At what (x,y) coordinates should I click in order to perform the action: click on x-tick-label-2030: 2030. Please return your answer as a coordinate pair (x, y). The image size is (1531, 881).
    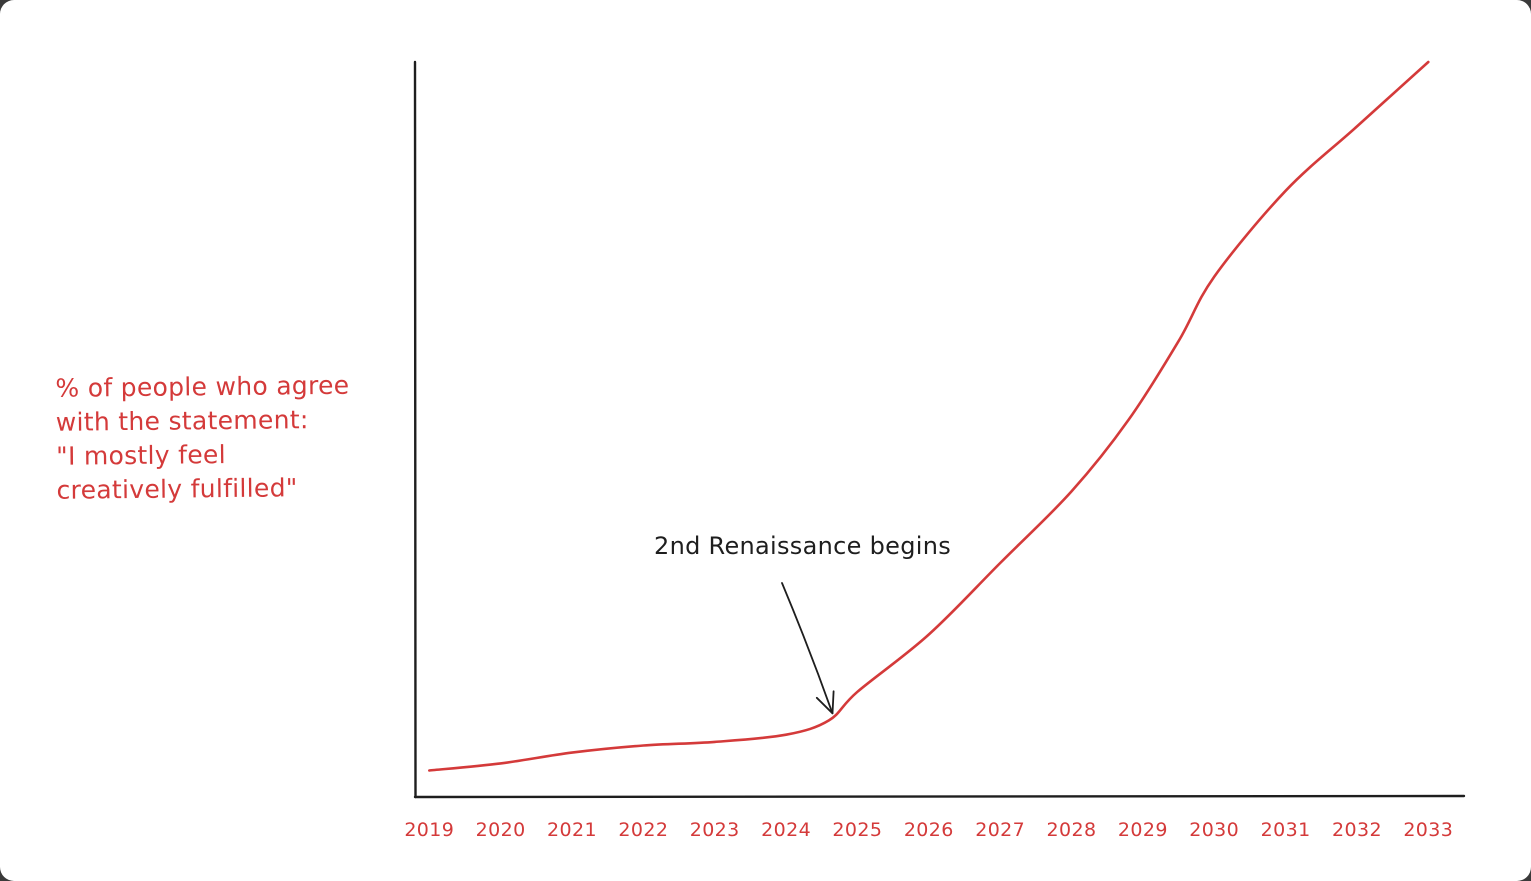
    Looking at the image, I should click on (1214, 830).